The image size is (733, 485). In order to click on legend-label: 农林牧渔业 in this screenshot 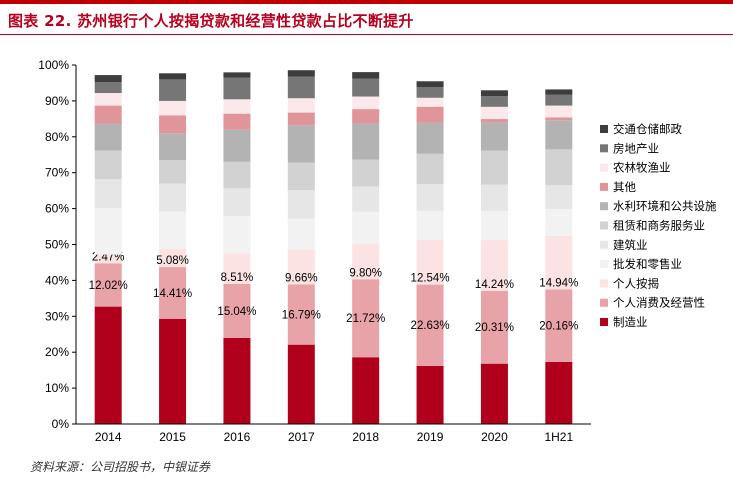, I will do `click(642, 168)`.